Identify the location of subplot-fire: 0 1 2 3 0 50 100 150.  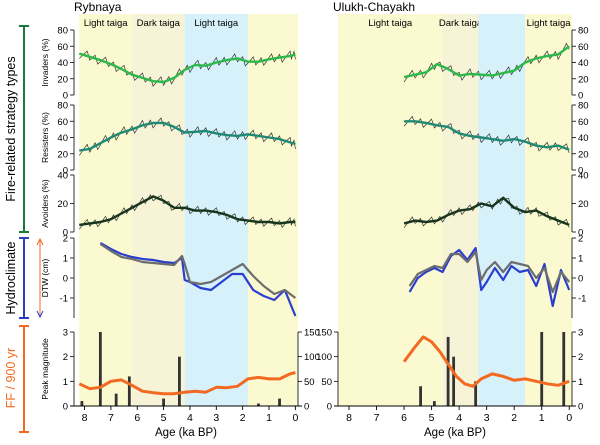
(449, 370).